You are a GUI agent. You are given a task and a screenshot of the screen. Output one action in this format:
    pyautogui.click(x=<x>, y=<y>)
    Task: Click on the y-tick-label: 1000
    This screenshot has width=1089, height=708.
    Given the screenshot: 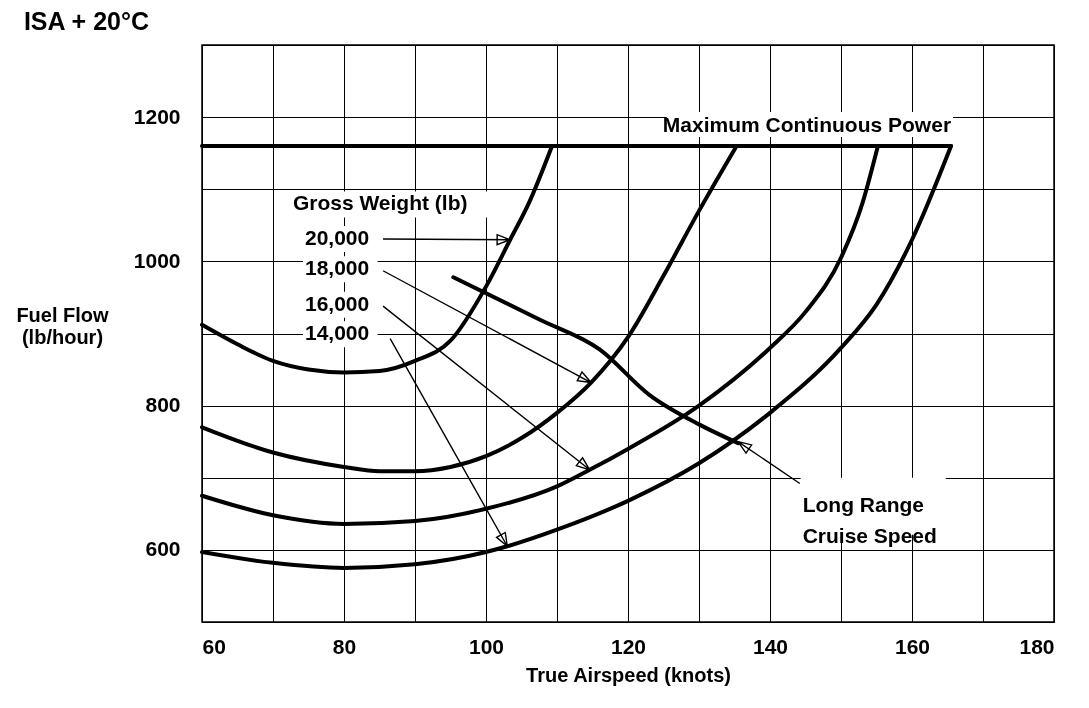 What is the action you would take?
    pyautogui.click(x=157, y=260)
    